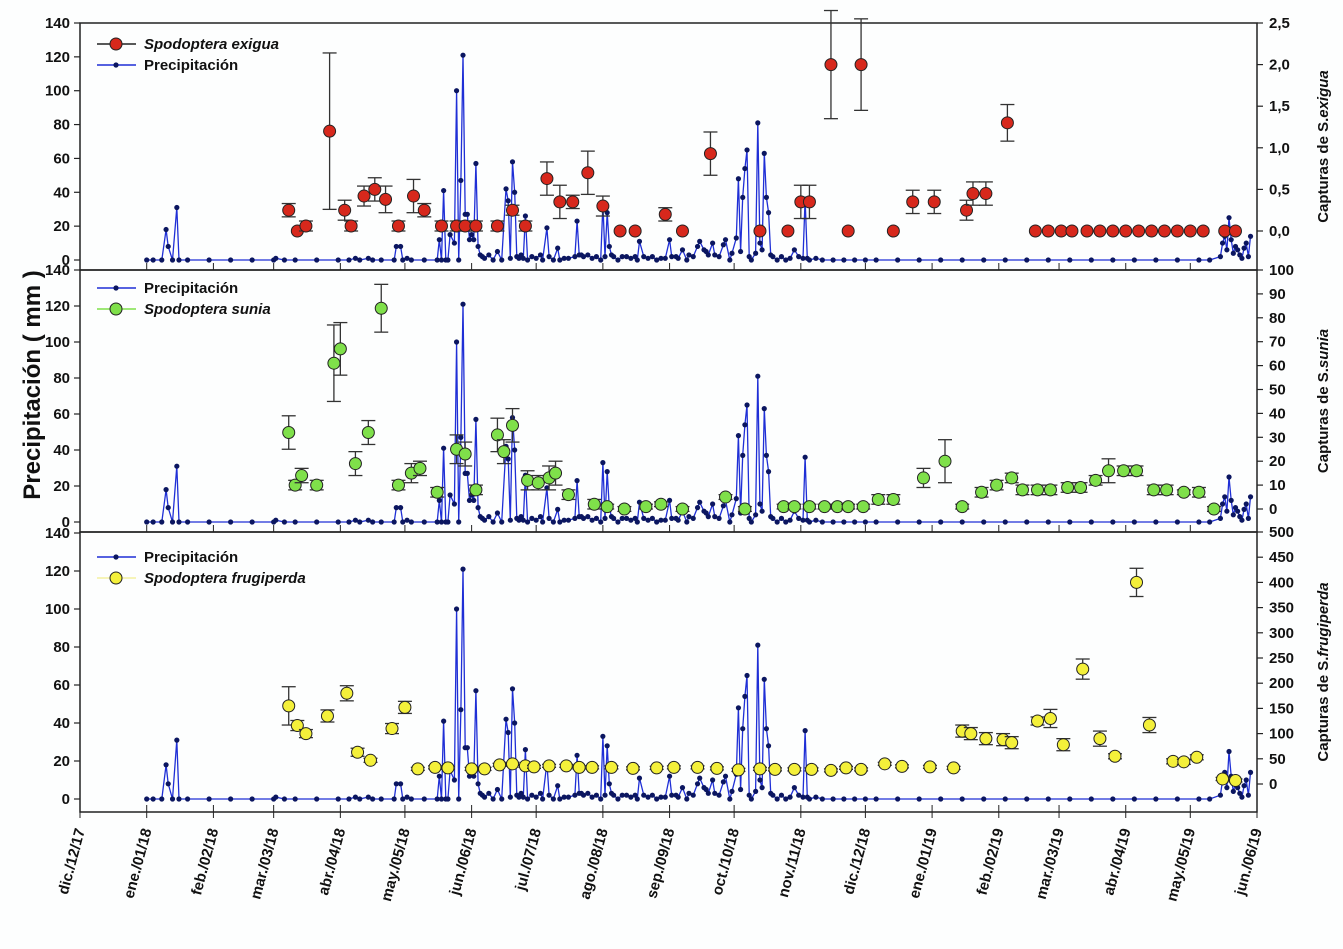 This screenshot has height=949, width=1343. What do you see at coordinates (1273, 509) in the screenshot?
I see `right-tick-label: 0` at bounding box center [1273, 509].